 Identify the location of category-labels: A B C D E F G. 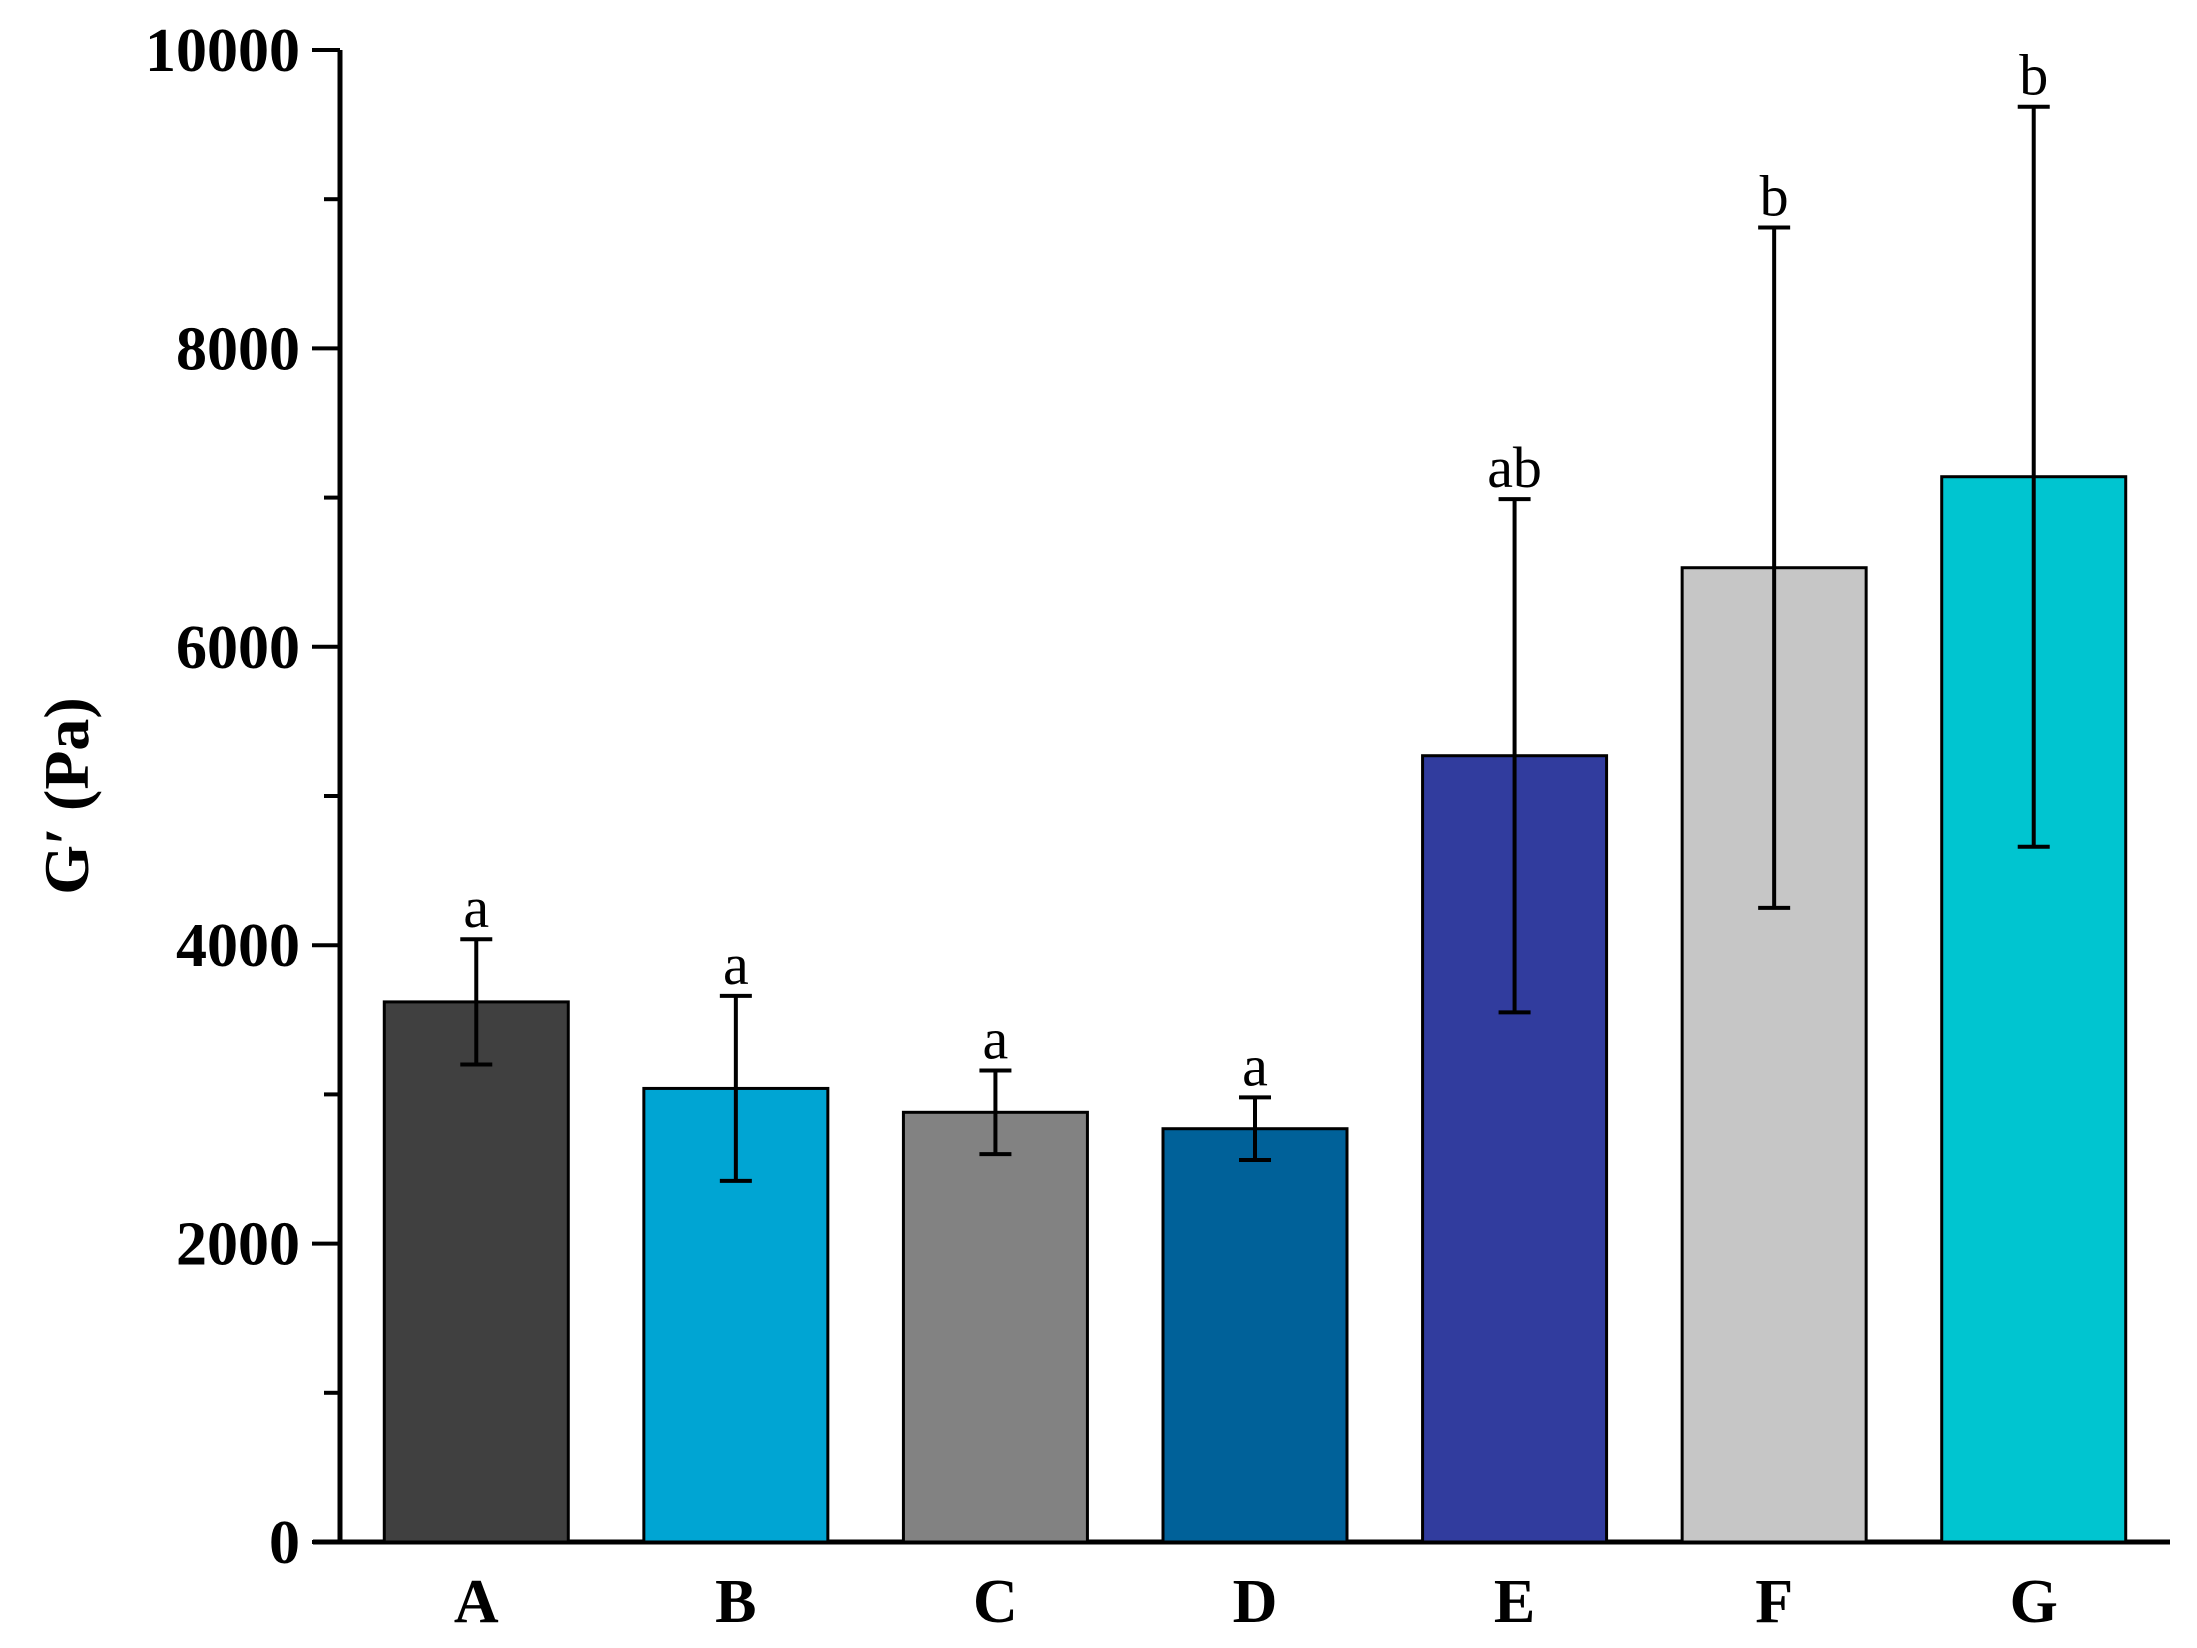
(1256, 1602).